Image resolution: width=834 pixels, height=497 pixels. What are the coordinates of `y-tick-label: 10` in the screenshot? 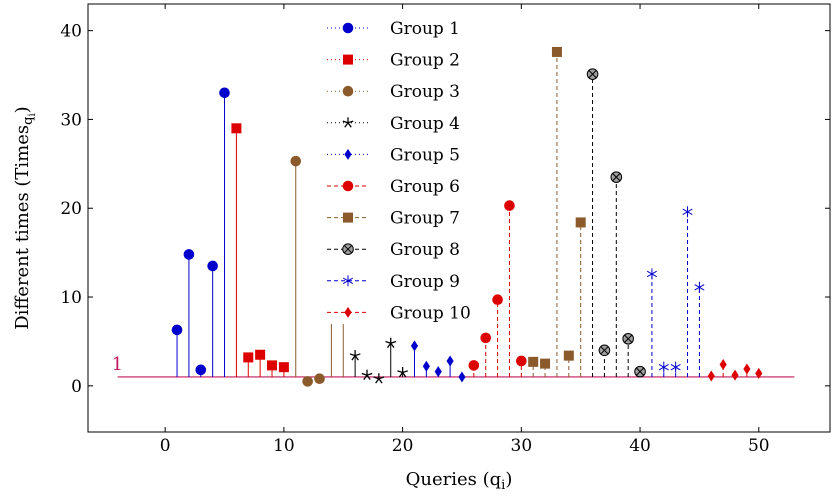 It's located at (71, 298).